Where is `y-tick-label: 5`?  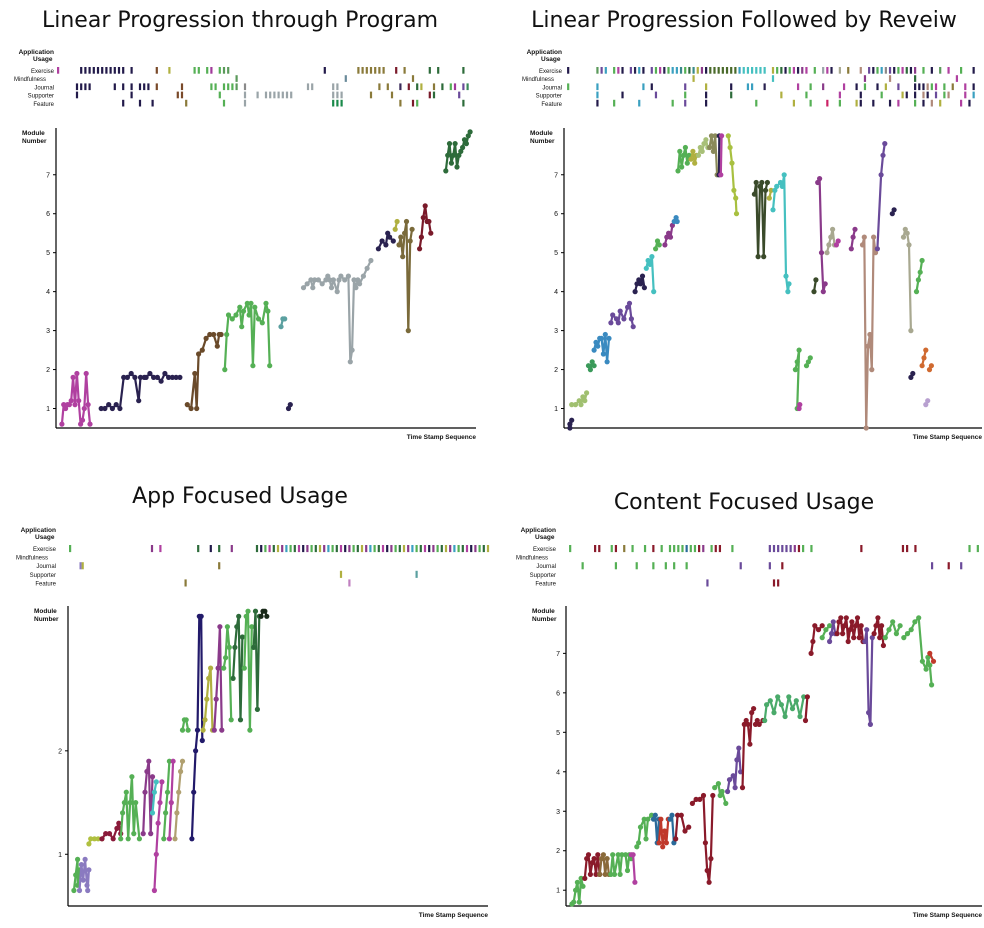 y-tick-label: 5 is located at coordinates (558, 733).